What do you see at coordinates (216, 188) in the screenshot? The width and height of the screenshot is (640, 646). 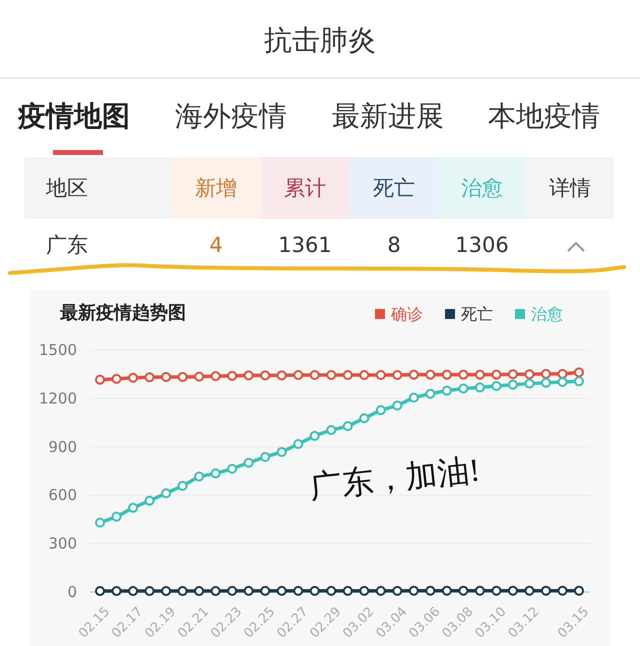 I see `text: 新增` at bounding box center [216, 188].